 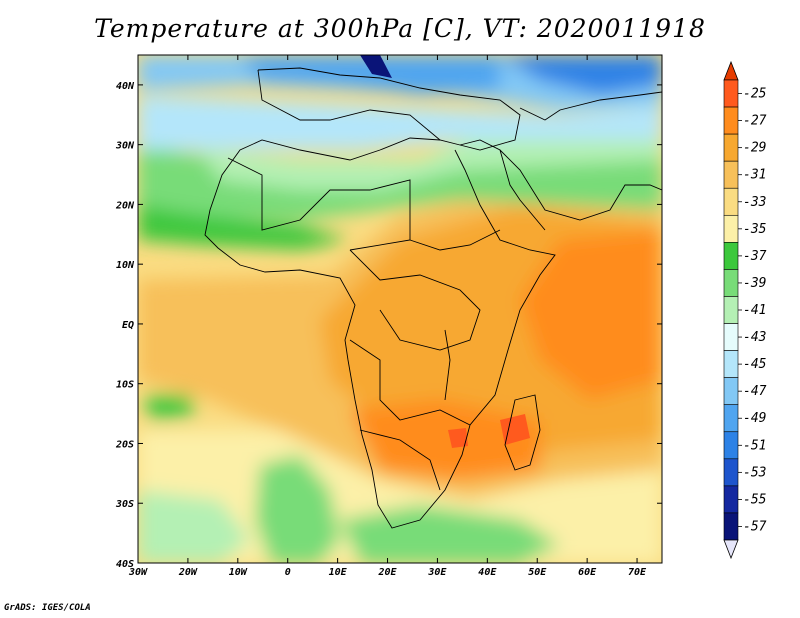 I want to click on lat-label: 20S, so click(x=124, y=444).